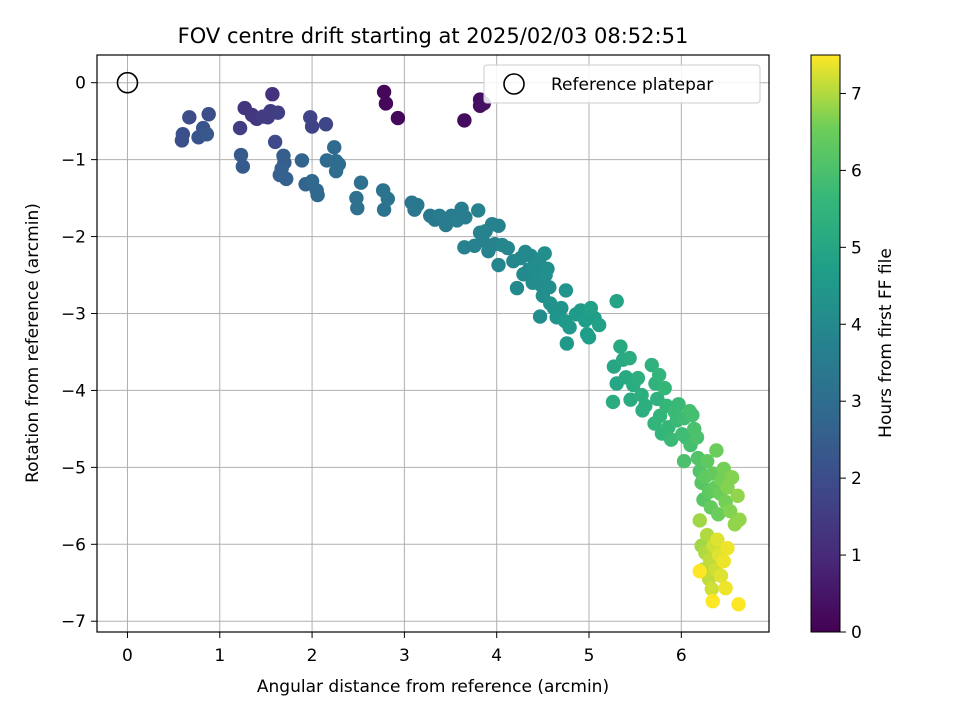 The height and width of the screenshot is (720, 960). What do you see at coordinates (856, 171) in the screenshot?
I see `colorbar-tick-label: 6` at bounding box center [856, 171].